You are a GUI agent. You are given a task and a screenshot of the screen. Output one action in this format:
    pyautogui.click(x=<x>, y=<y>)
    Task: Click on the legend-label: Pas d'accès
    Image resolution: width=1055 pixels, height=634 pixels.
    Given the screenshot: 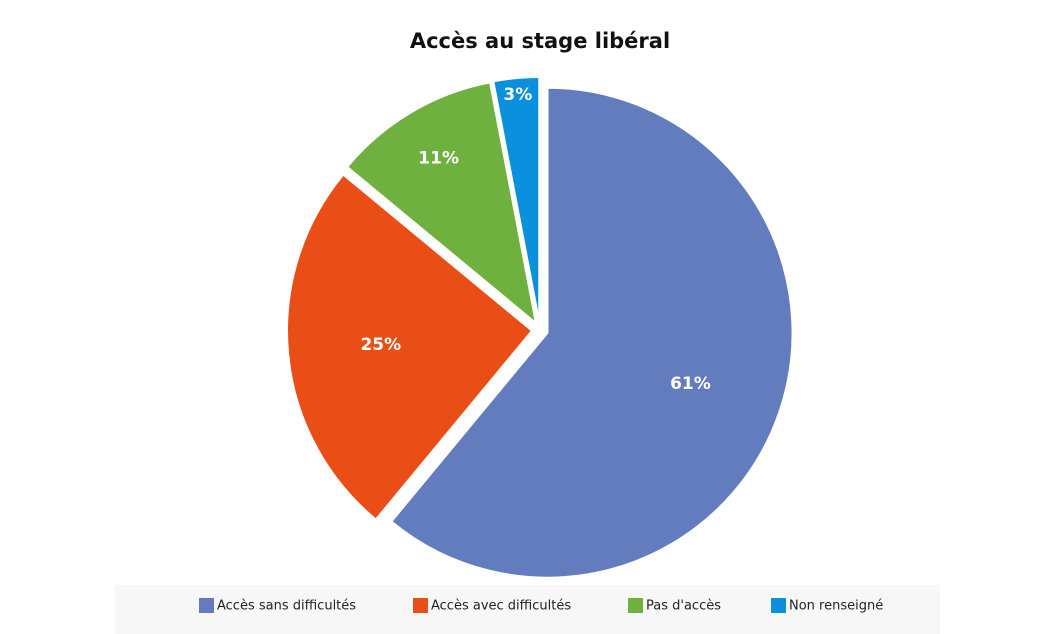 What is the action you would take?
    pyautogui.click(x=683, y=606)
    